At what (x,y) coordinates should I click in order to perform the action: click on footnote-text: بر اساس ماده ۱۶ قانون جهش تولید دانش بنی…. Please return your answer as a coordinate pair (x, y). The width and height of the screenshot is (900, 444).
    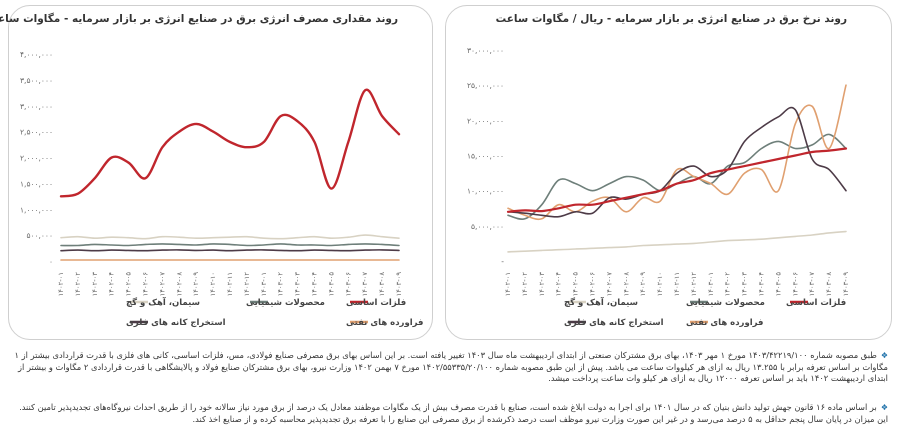
    Looking at the image, I should click on (453, 413).